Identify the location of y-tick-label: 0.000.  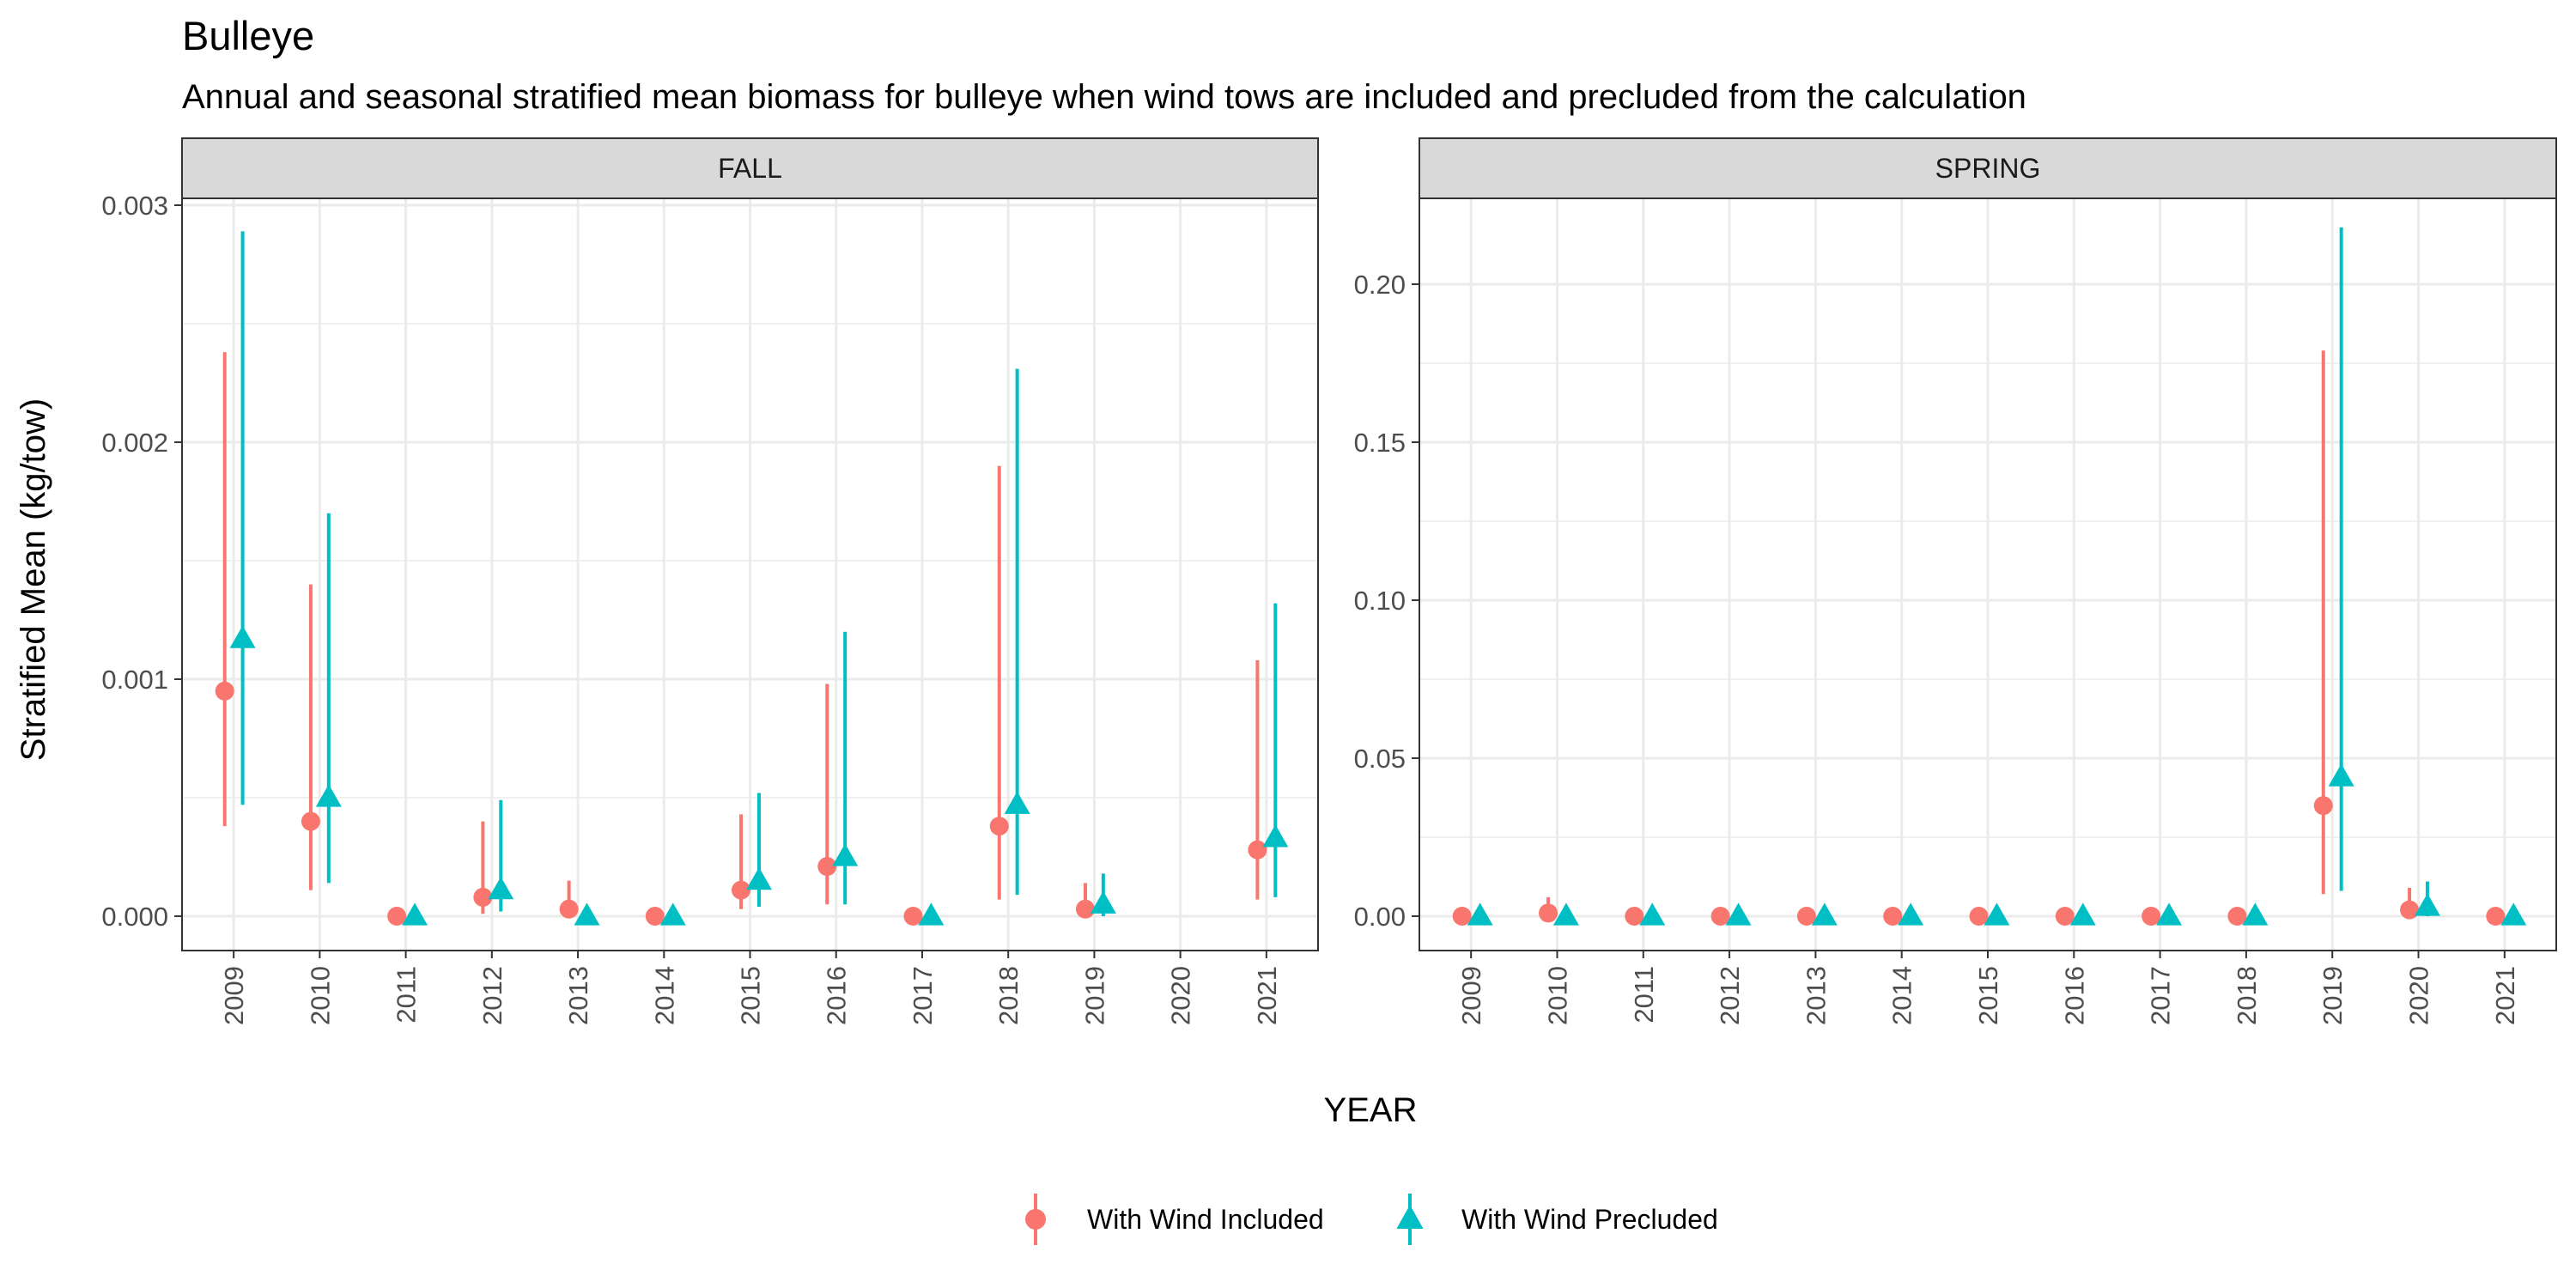
(134, 917).